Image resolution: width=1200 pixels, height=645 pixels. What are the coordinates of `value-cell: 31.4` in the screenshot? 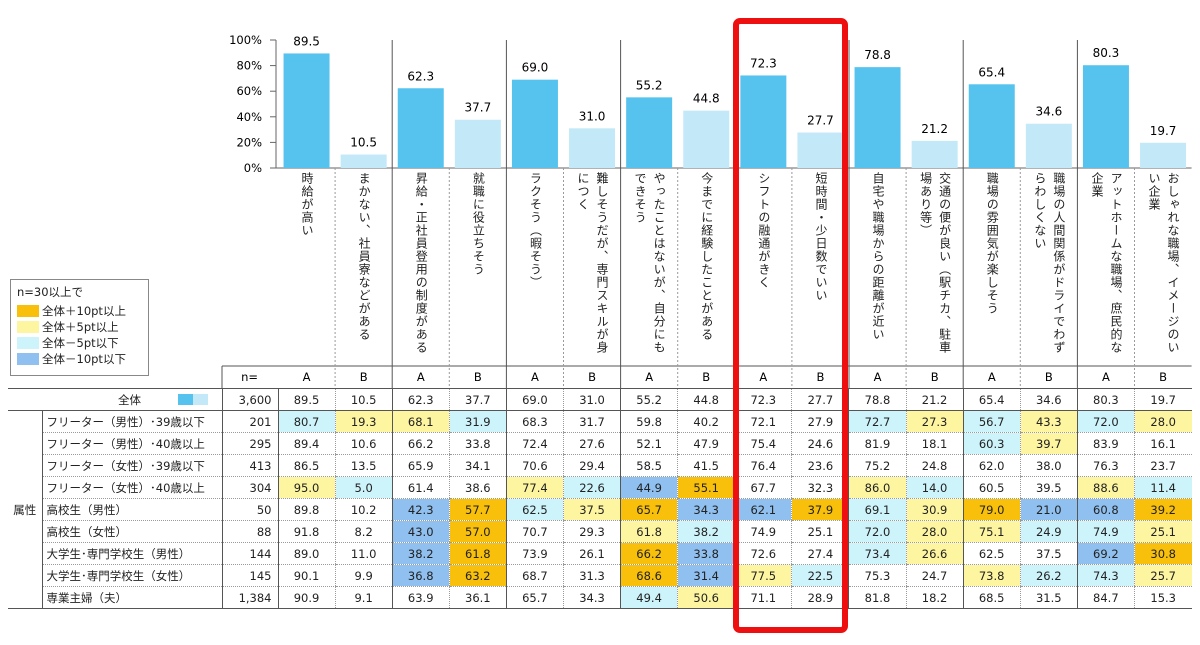 It's located at (706, 575).